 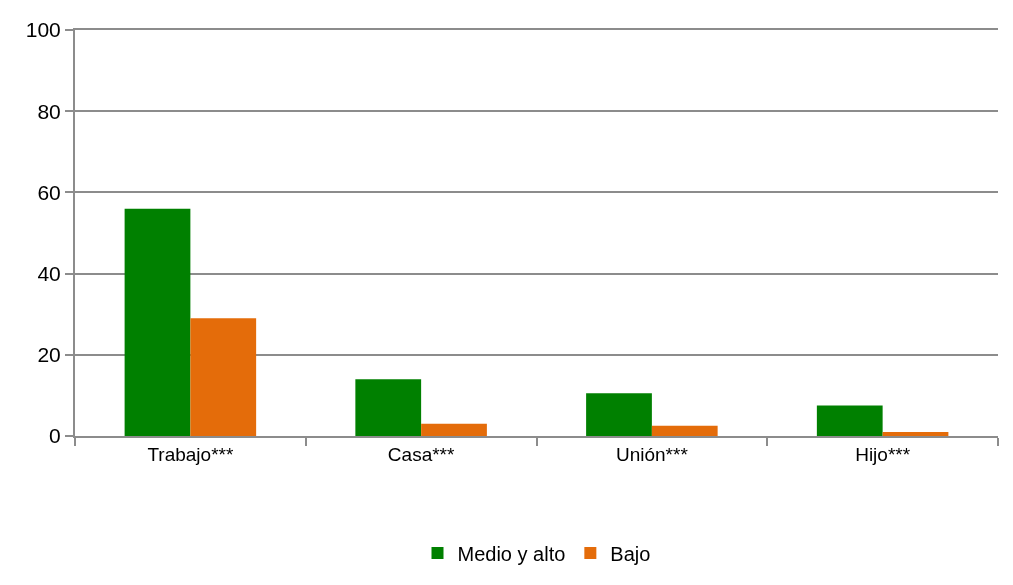 I want to click on y-tick-label: 60, so click(x=49, y=192).